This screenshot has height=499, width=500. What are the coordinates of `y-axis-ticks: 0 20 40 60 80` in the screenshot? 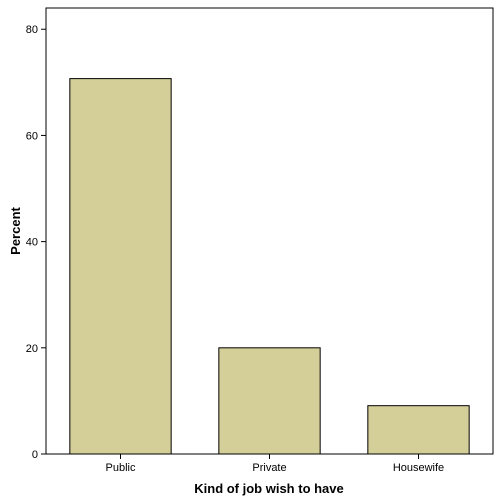 It's located at (36, 242).